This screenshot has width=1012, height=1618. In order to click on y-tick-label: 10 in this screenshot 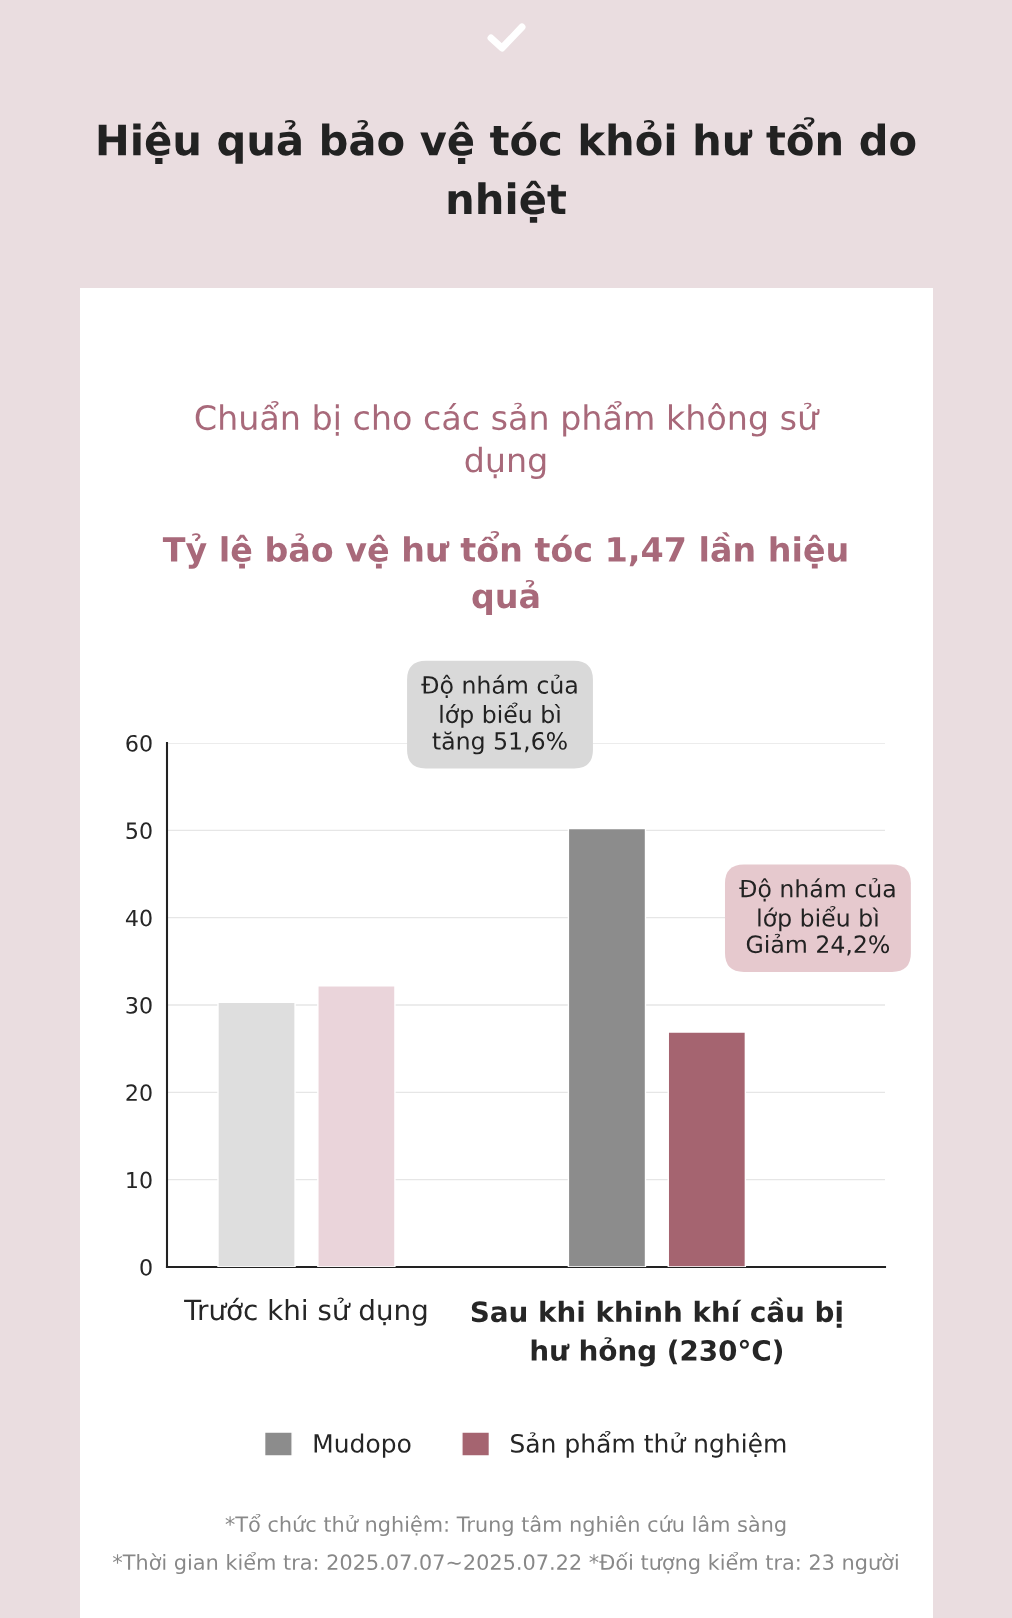, I will do `click(139, 1180)`.